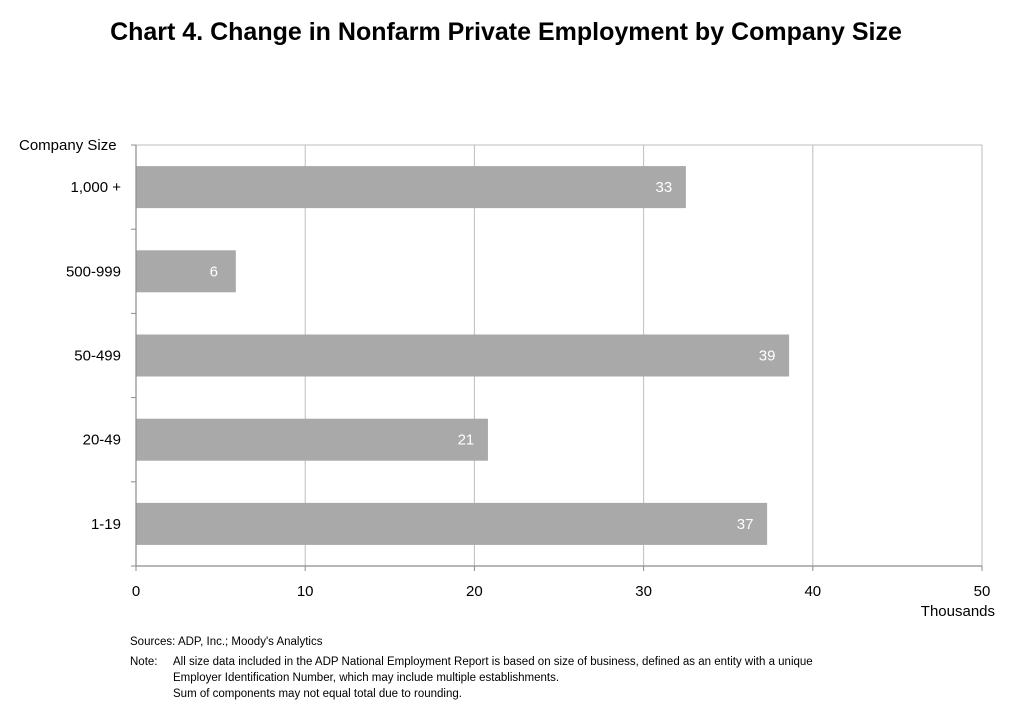 The height and width of the screenshot is (707, 1019). What do you see at coordinates (102, 440) in the screenshot?
I see `category-label: 20-49` at bounding box center [102, 440].